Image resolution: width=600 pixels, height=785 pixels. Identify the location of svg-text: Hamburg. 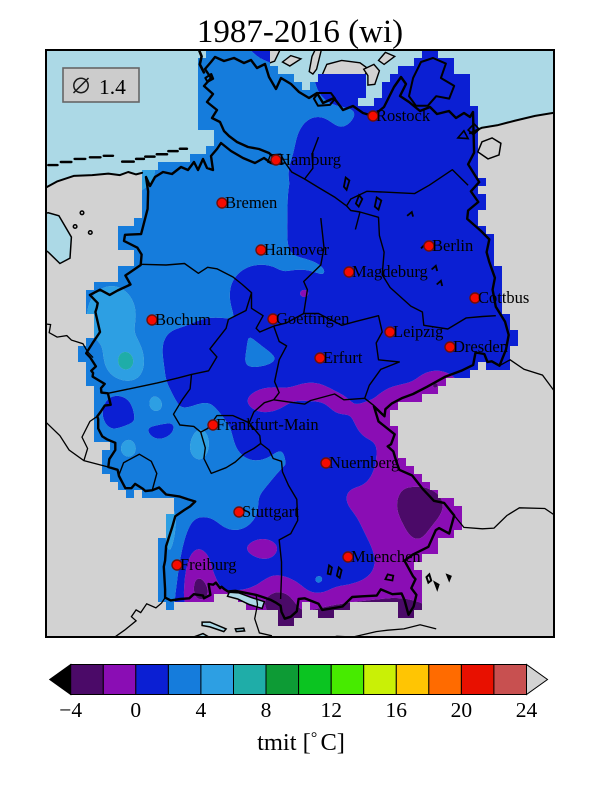
(310, 159).